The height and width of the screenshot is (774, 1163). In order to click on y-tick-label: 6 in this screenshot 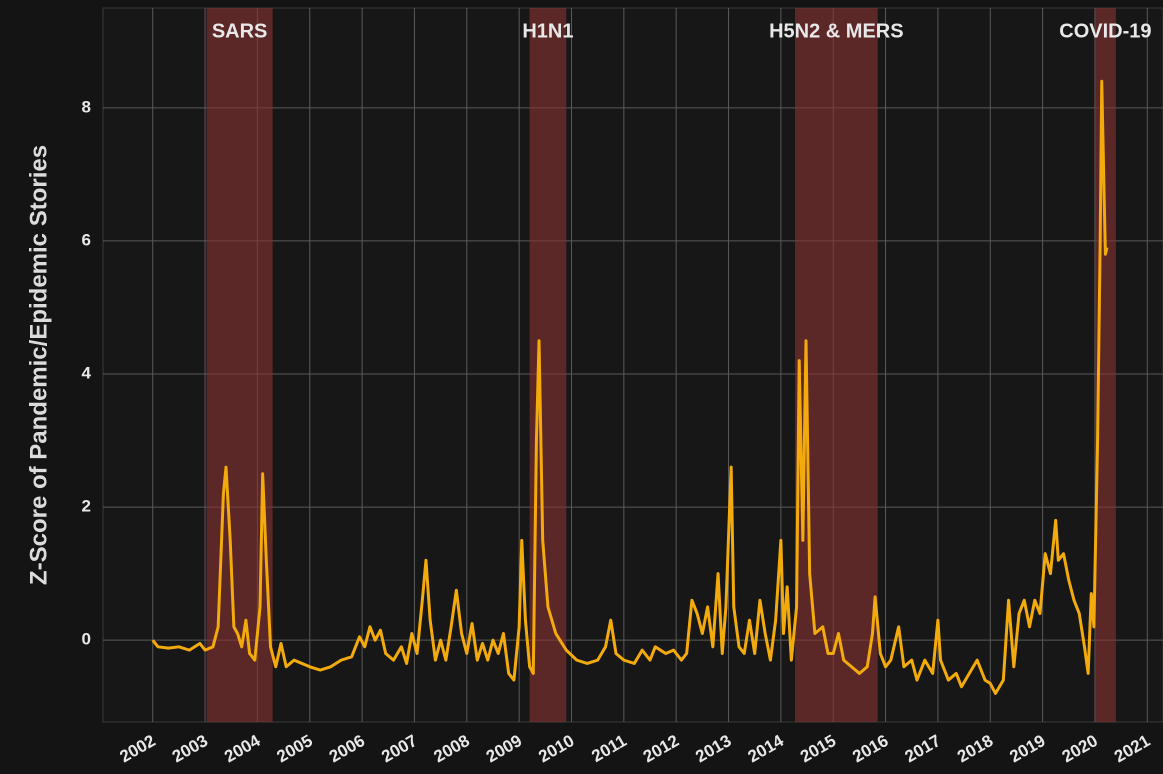, I will do `click(86, 239)`.